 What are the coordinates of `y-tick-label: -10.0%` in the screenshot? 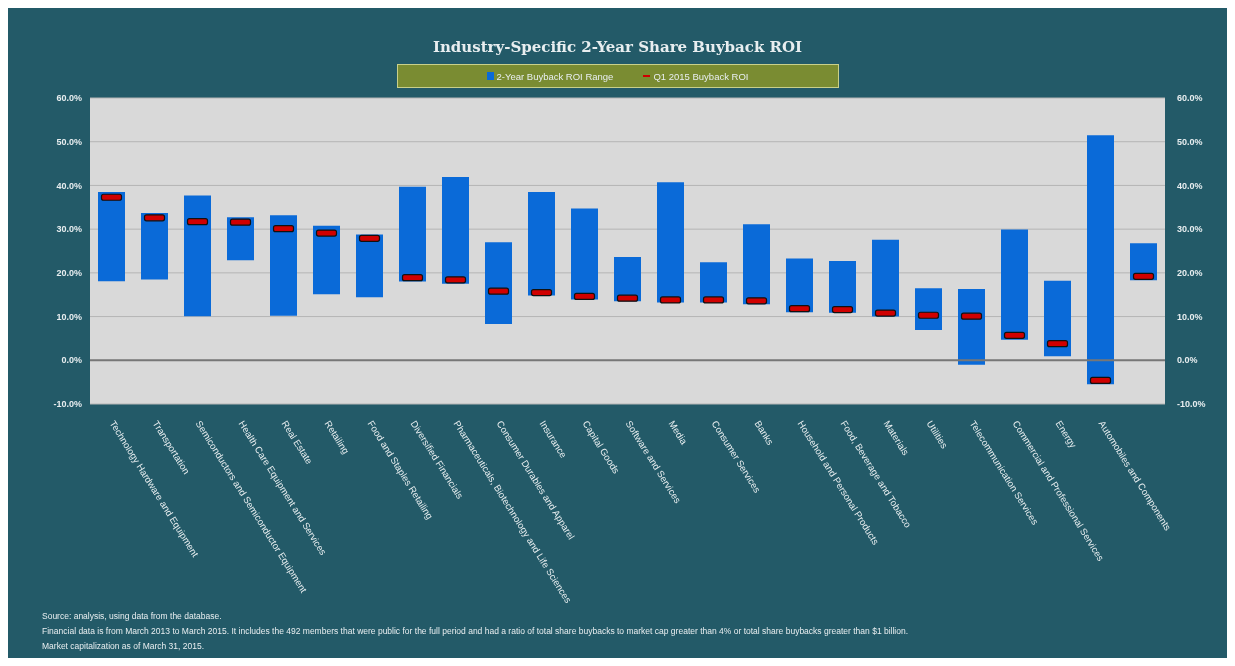 It's located at (67, 404).